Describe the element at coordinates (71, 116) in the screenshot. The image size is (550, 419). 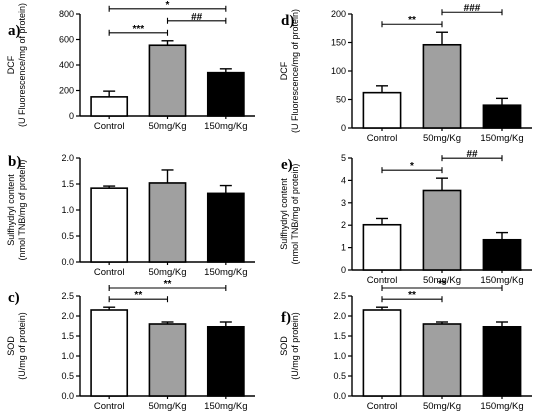
I see `y-tick-label-a: 0` at that location.